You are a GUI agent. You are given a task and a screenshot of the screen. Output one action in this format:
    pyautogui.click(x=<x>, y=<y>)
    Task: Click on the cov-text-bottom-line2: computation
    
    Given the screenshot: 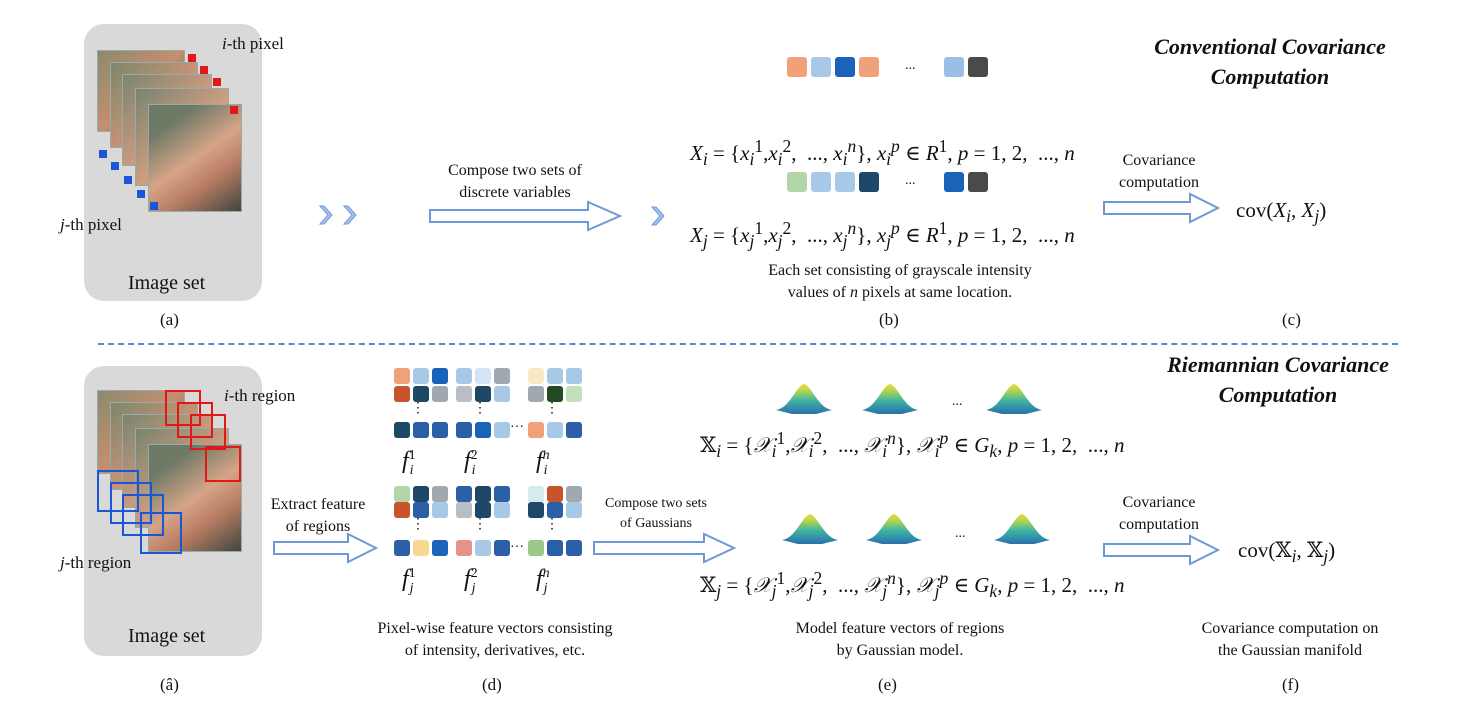 What is the action you would take?
    pyautogui.click(x=1159, y=524)
    